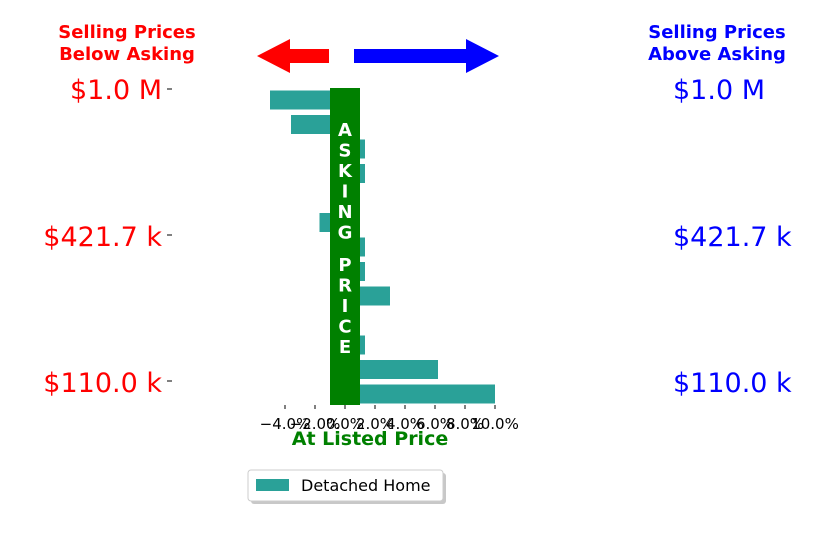  What do you see at coordinates (495, 424) in the screenshot?
I see `x-tick-label: 10.0%` at bounding box center [495, 424].